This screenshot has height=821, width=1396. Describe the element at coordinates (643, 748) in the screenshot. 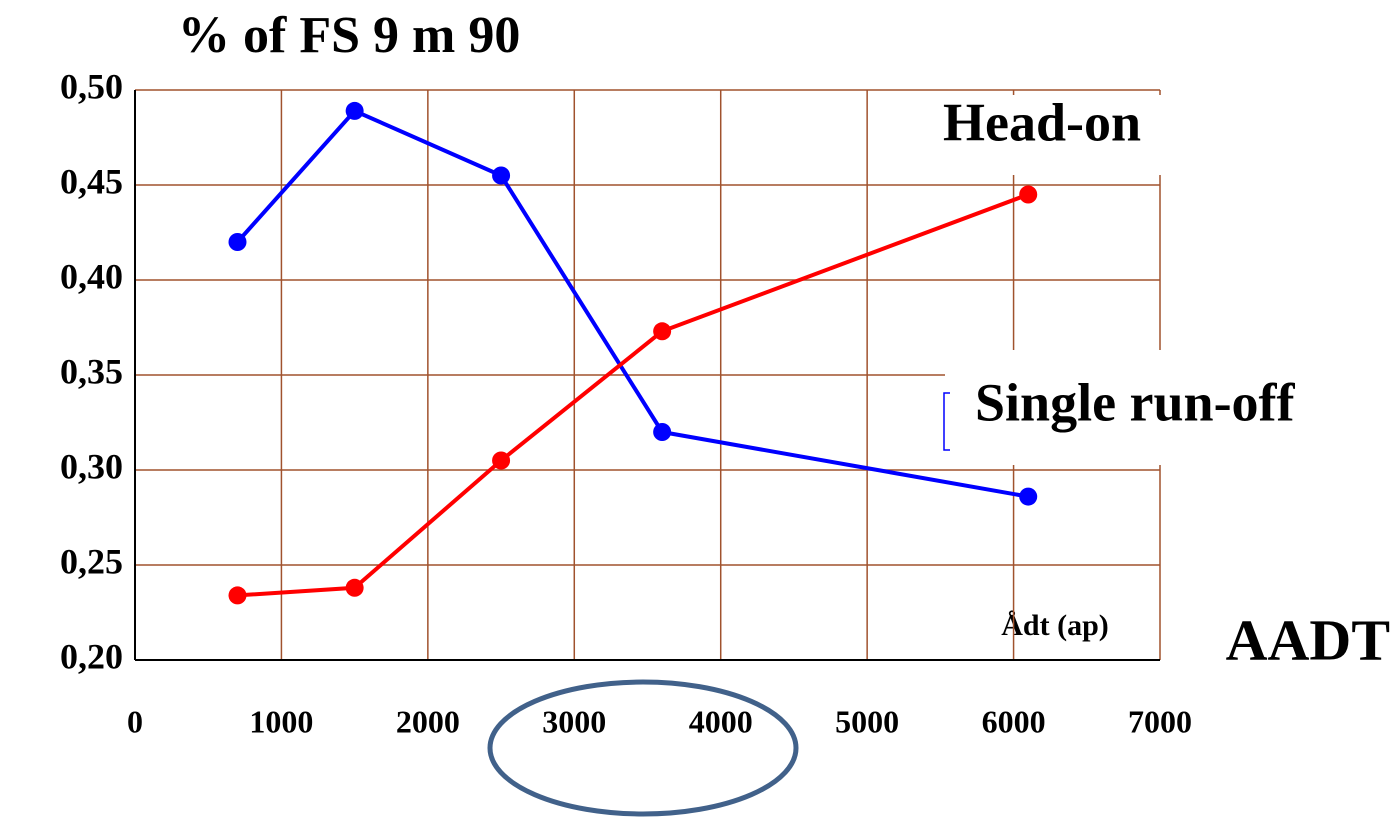

I see `highlight-ellipse` at that location.